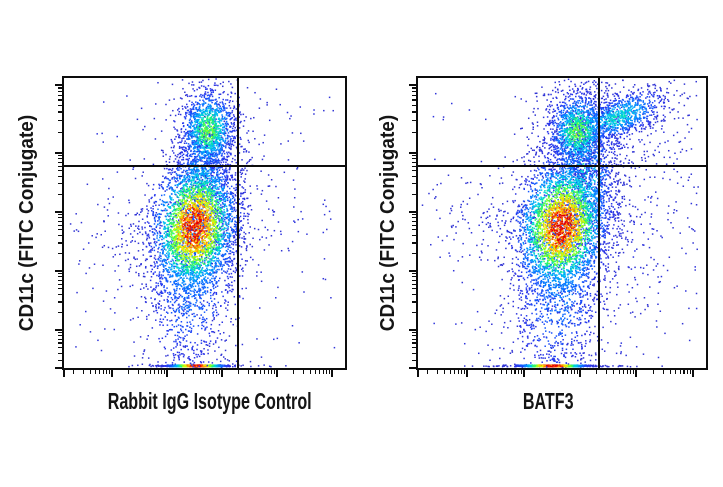 The height and width of the screenshot is (487, 723). What do you see at coordinates (548, 401) in the screenshot?
I see `x-axis-label-text: BATF3` at bounding box center [548, 401].